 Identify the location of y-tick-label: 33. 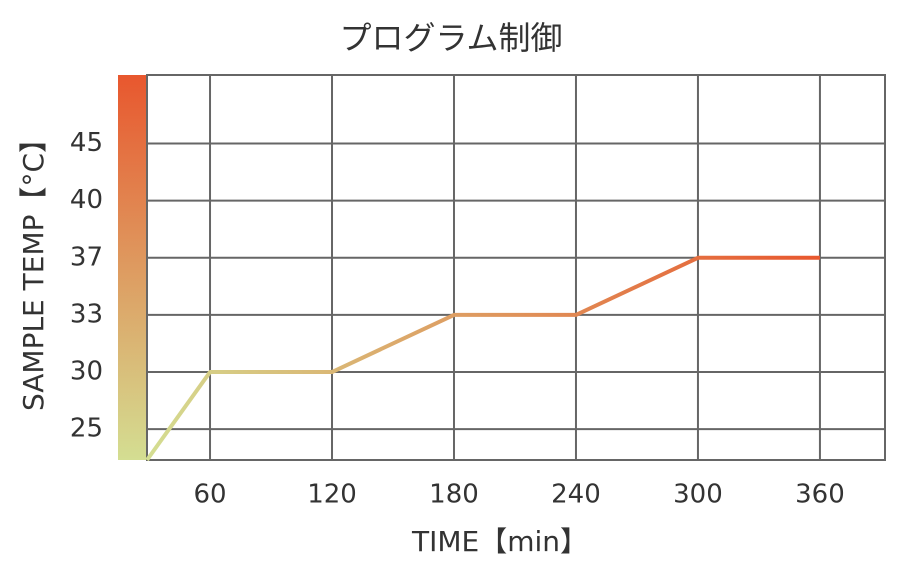
(86, 314).